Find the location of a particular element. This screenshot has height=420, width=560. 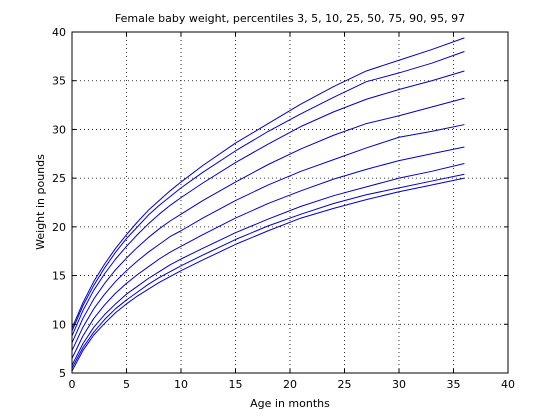

x-axis-label: Age in months is located at coordinates (290, 403).